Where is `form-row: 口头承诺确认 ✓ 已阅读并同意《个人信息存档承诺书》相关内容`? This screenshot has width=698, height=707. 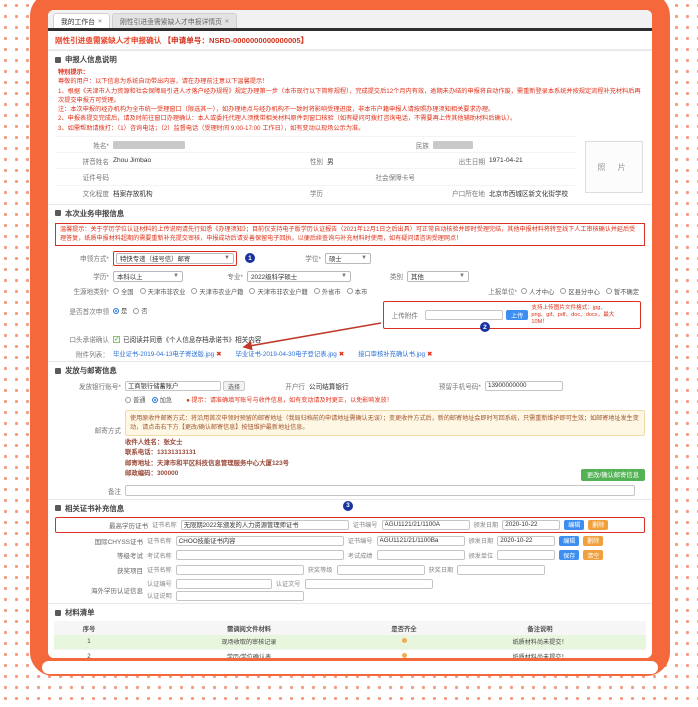
form-row: 口头承诺确认 ✓ 已阅读并同意《个人信息存档承诺书》相关内容 is located at coordinates (350, 339).